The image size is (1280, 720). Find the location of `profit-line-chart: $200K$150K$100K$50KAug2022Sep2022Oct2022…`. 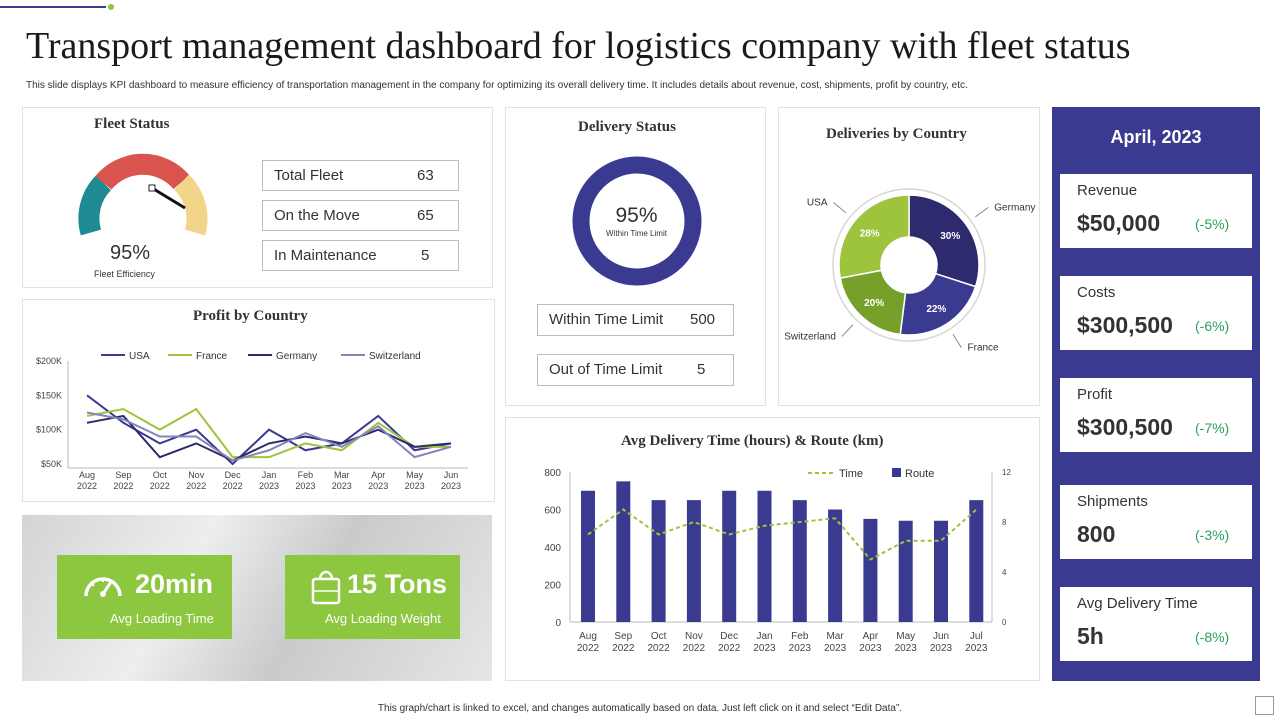

profit-line-chart: $200K$150K$100K$50KAug2022Sep2022Oct2022… is located at coordinates (252, 421).